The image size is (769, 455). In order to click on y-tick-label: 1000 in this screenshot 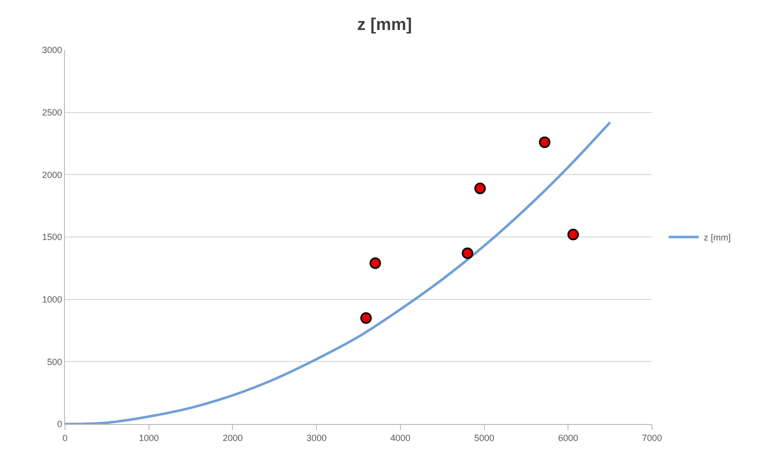, I will do `click(52, 299)`.